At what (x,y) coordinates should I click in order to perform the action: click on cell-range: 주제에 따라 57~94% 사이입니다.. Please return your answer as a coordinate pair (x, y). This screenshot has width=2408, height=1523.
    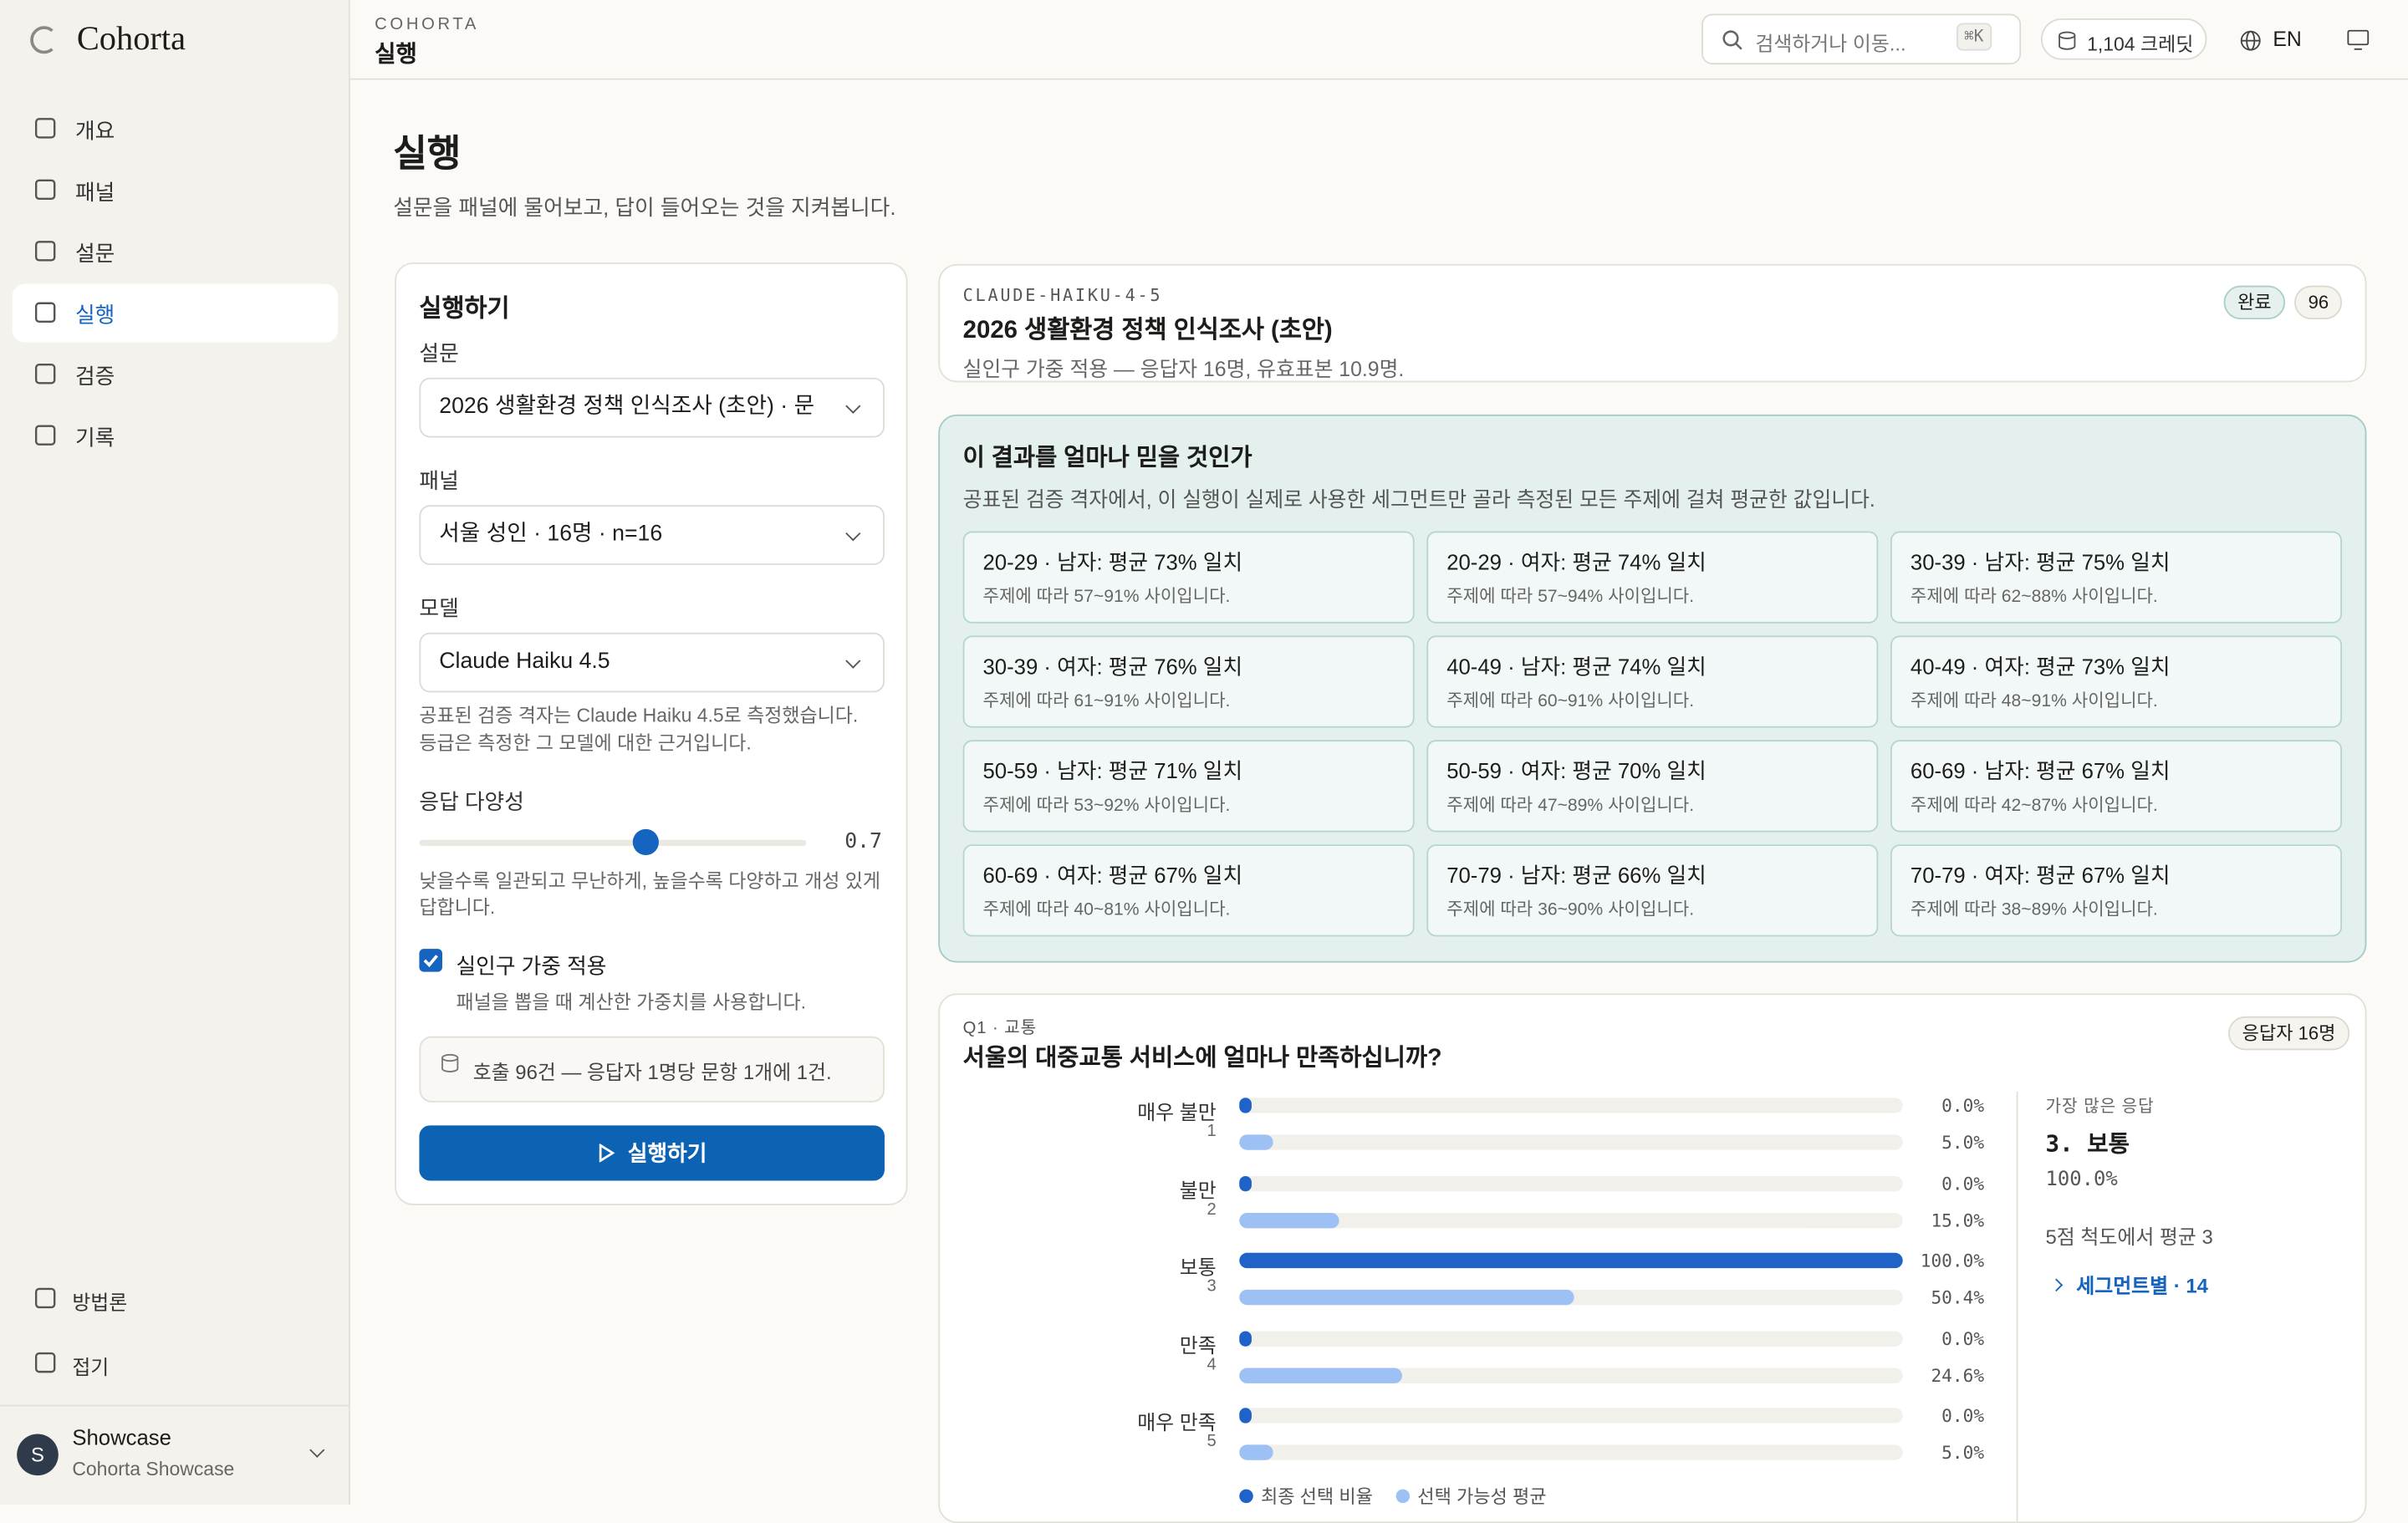
    Looking at the image, I should click on (1571, 597).